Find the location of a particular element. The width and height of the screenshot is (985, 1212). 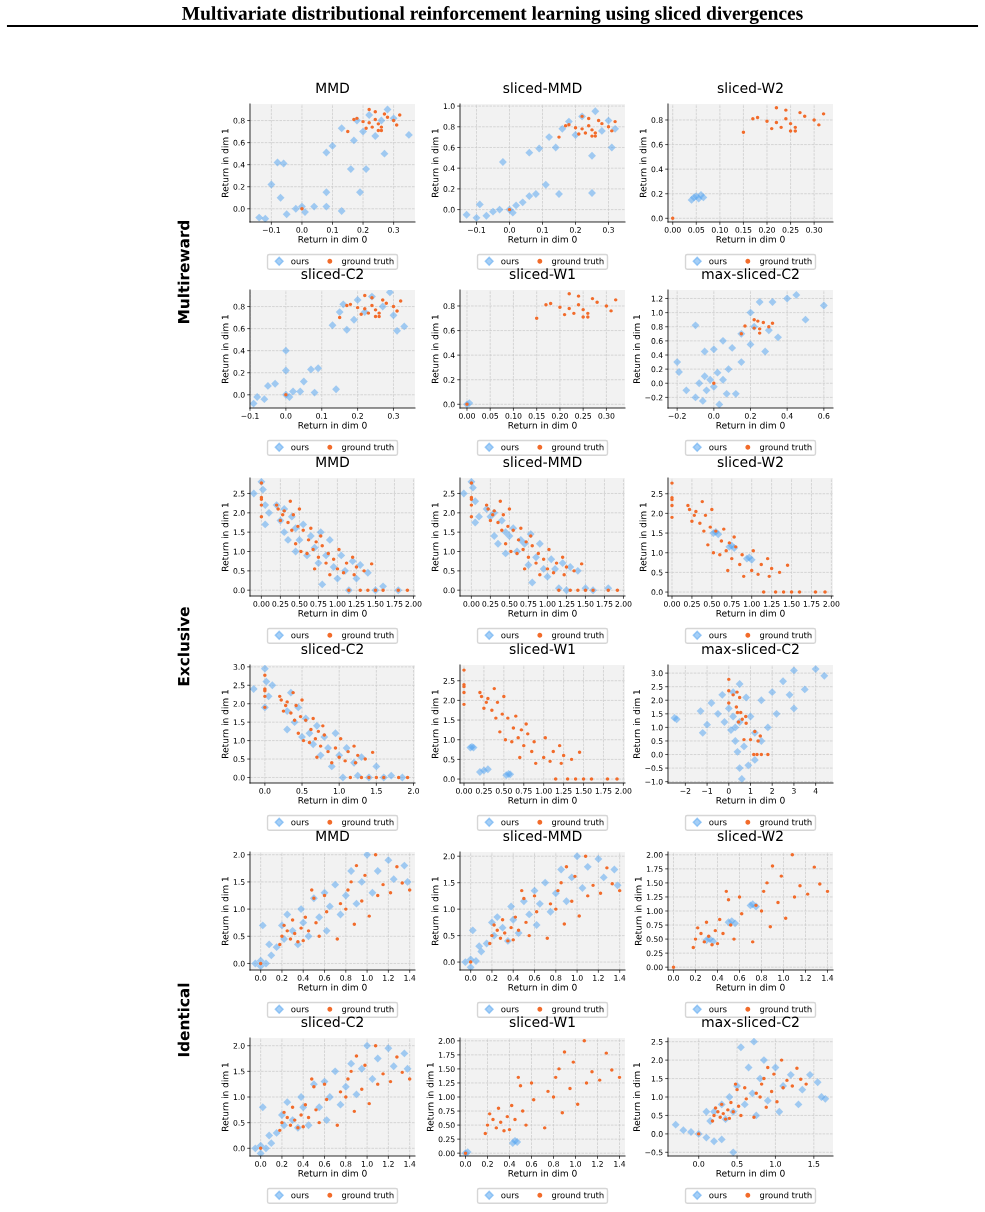

text: Multireward is located at coordinates (183, 271).